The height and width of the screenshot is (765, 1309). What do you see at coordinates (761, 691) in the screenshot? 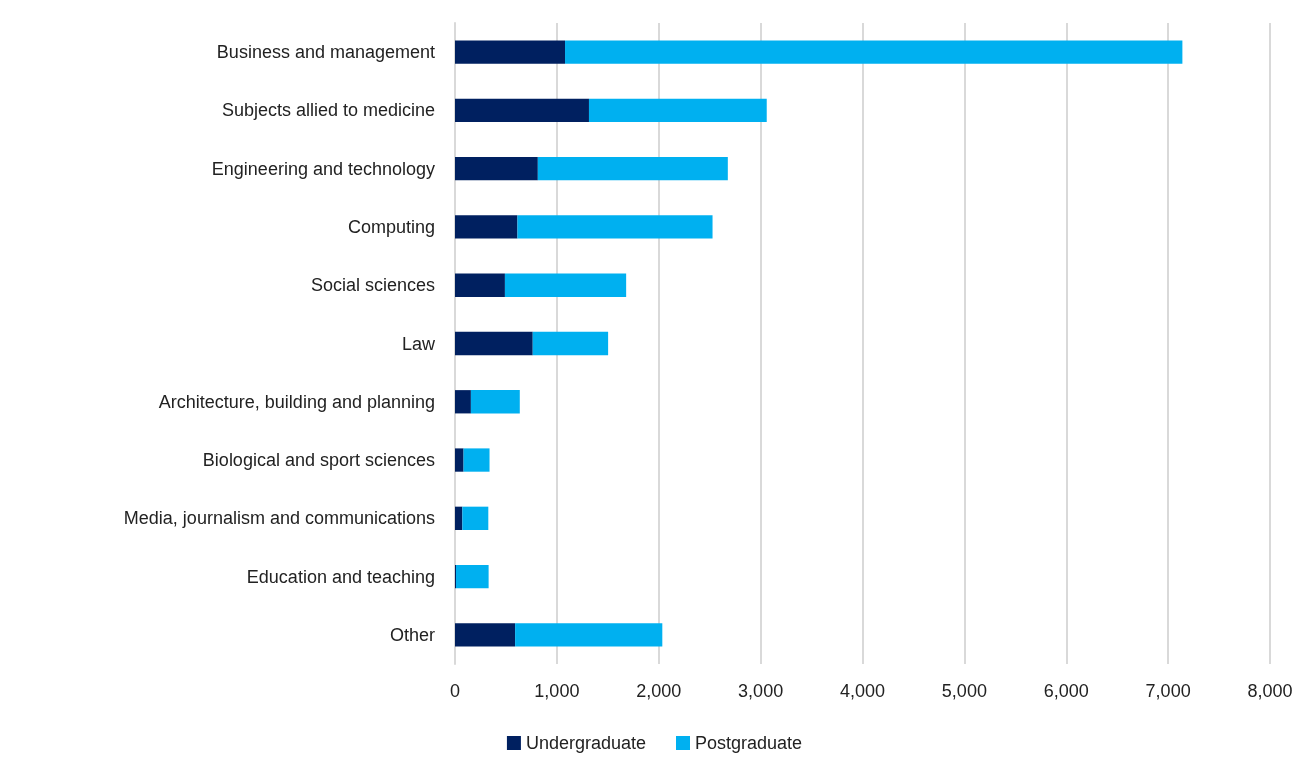
I see `x-tick-label: 3,000` at bounding box center [761, 691].